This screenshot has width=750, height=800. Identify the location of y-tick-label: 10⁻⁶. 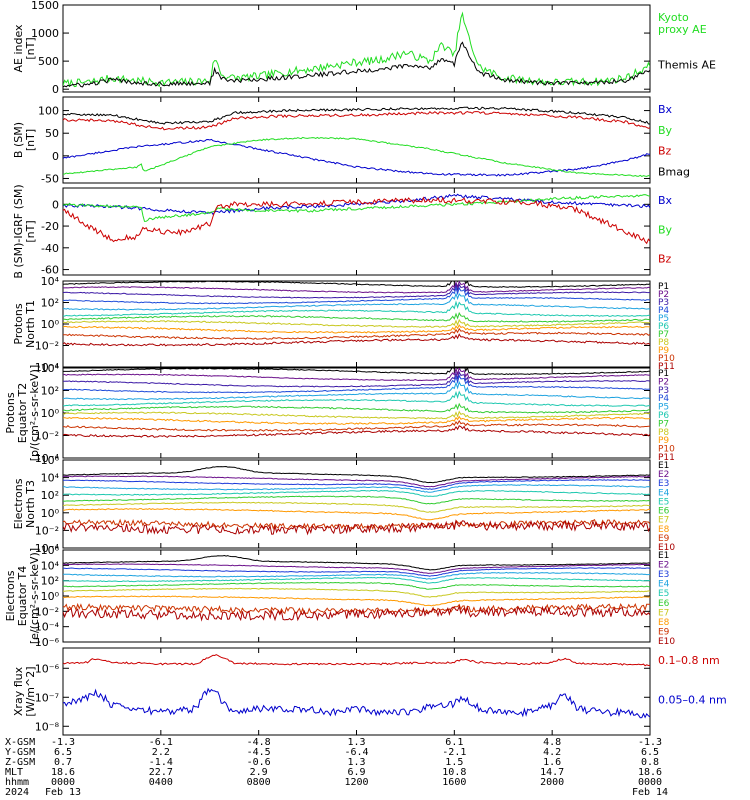
(47, 642).